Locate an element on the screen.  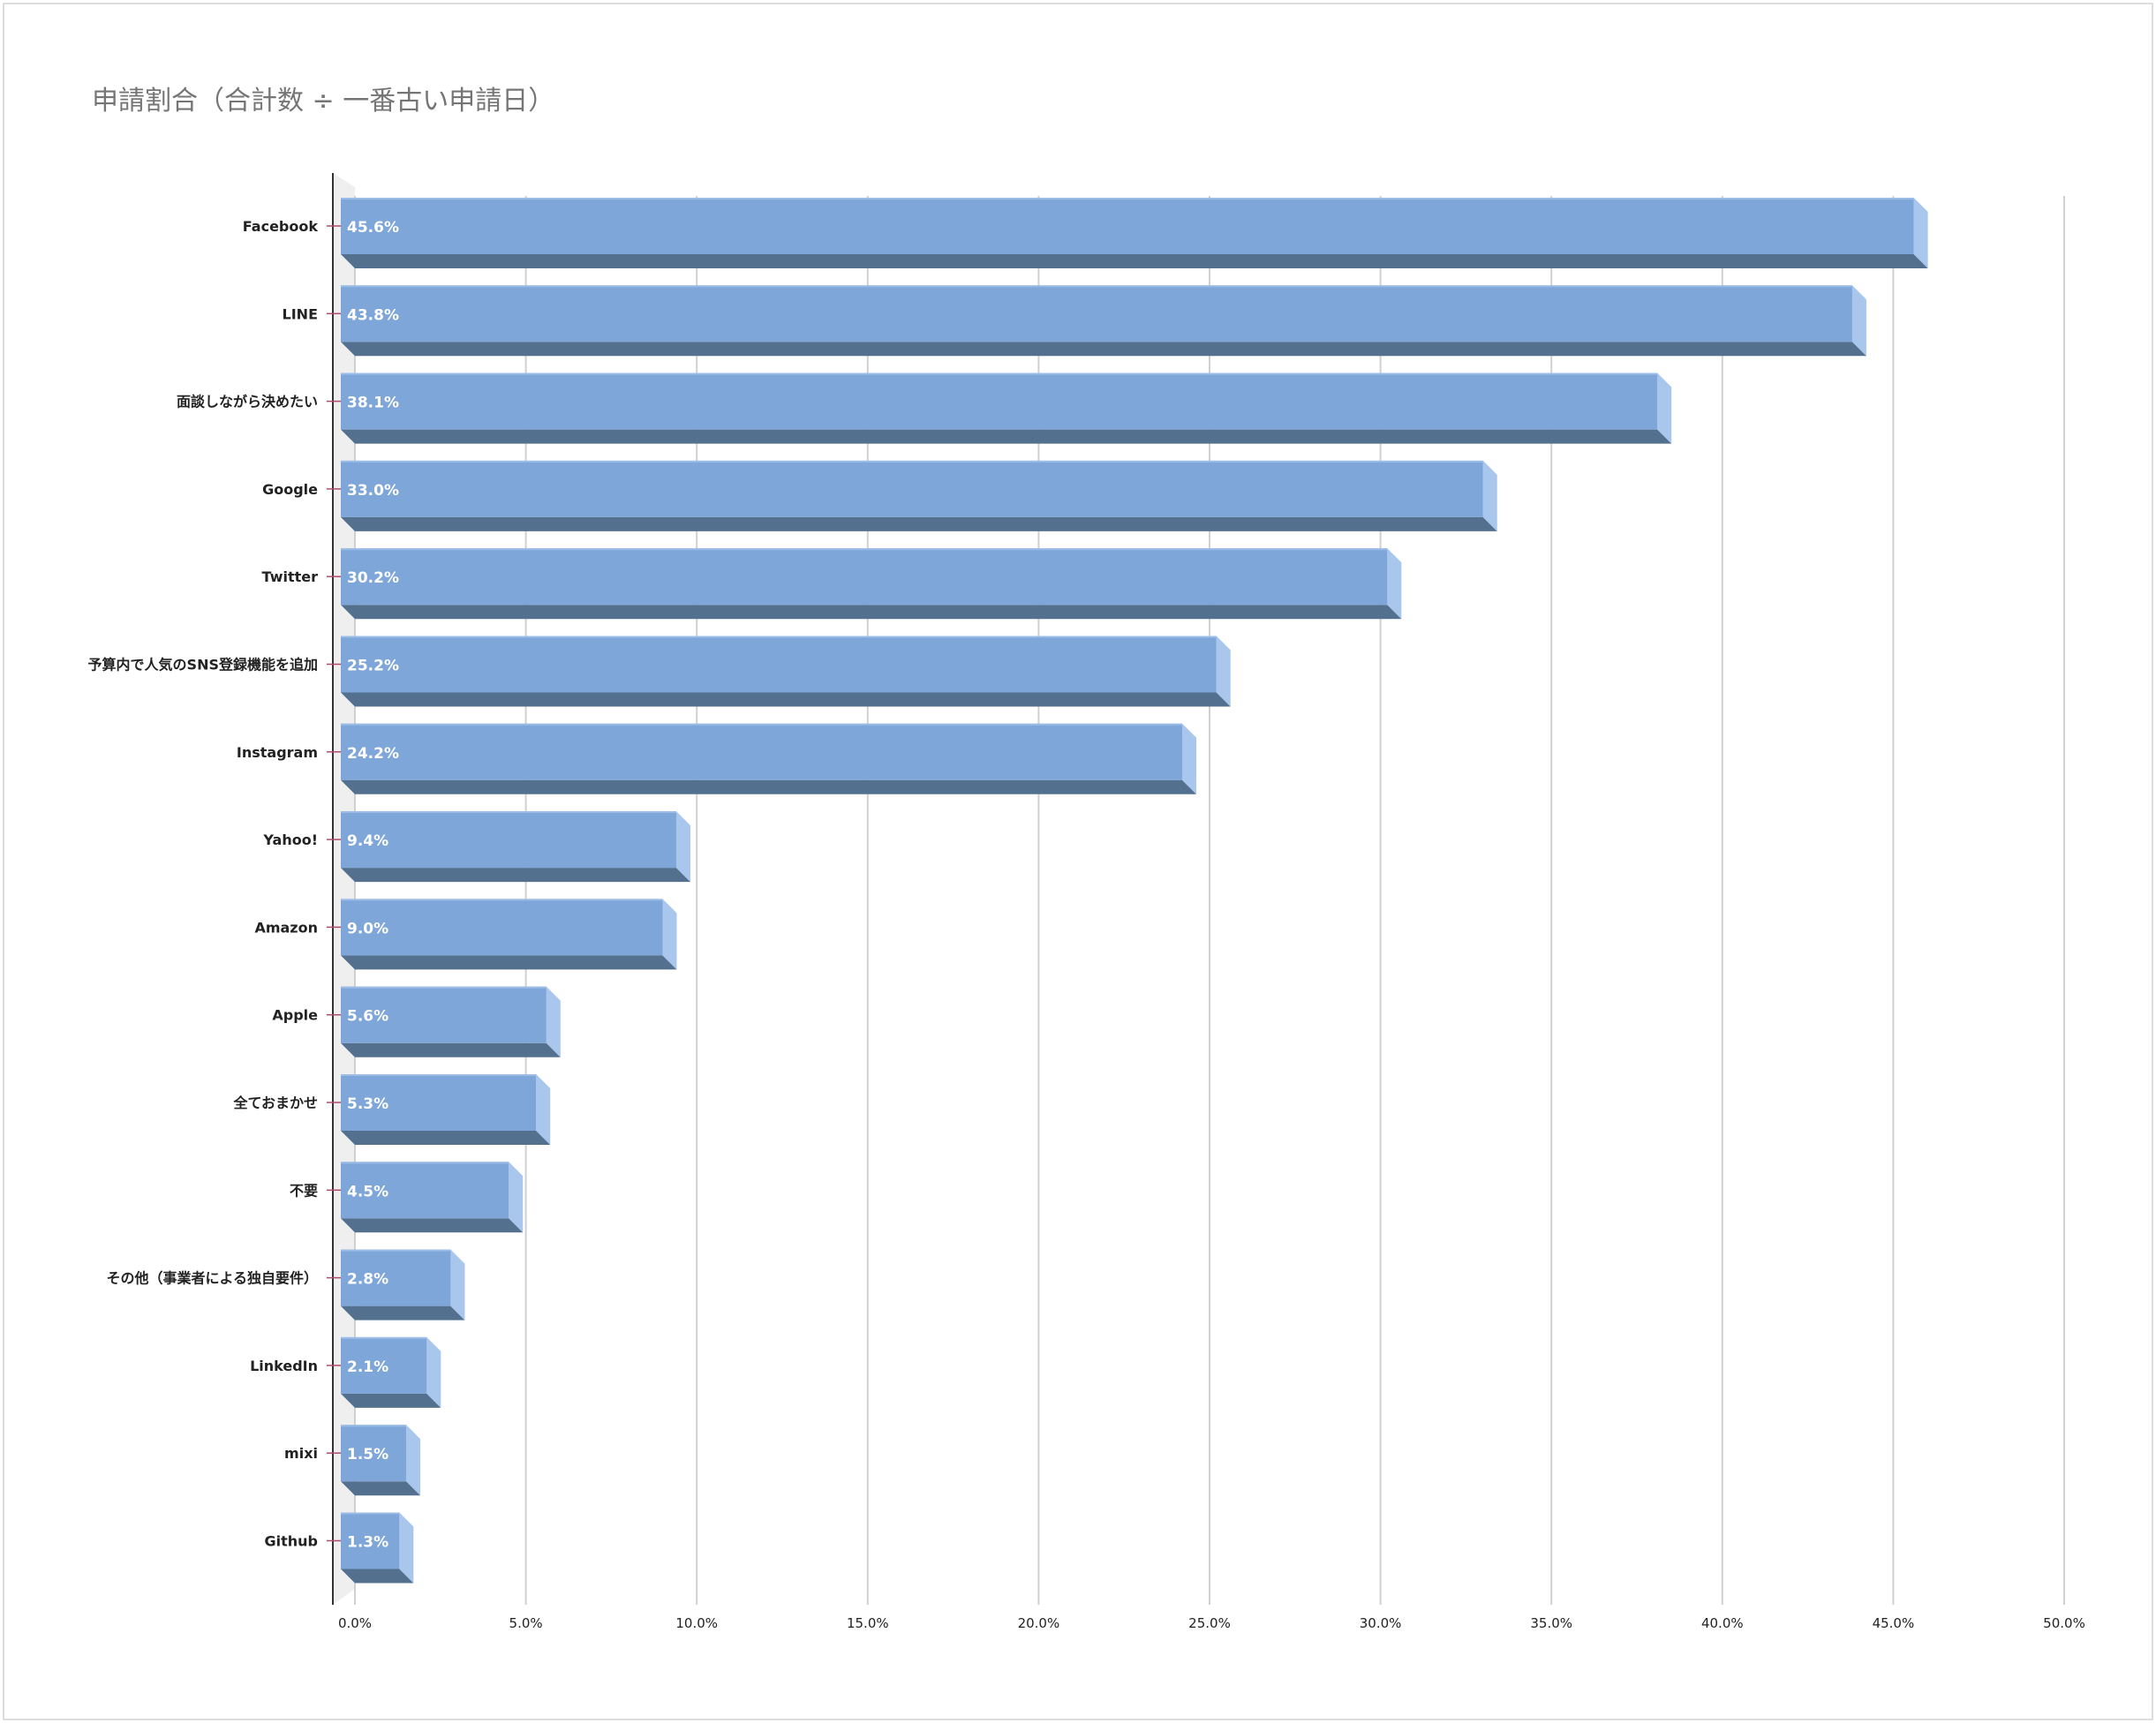
data-label: 45.6% is located at coordinates (373, 228).